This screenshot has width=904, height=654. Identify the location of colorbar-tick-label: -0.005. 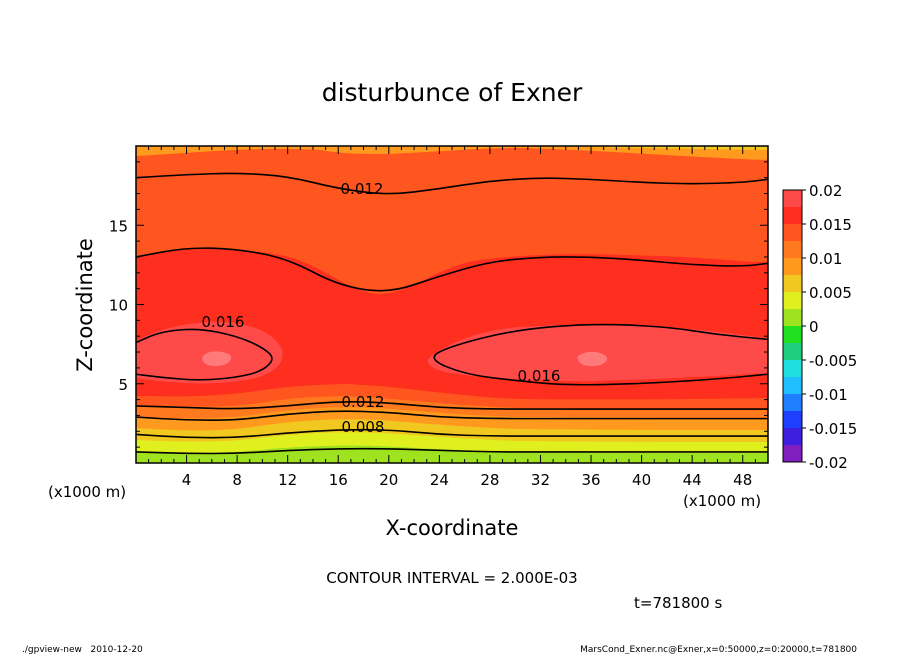
(833, 361).